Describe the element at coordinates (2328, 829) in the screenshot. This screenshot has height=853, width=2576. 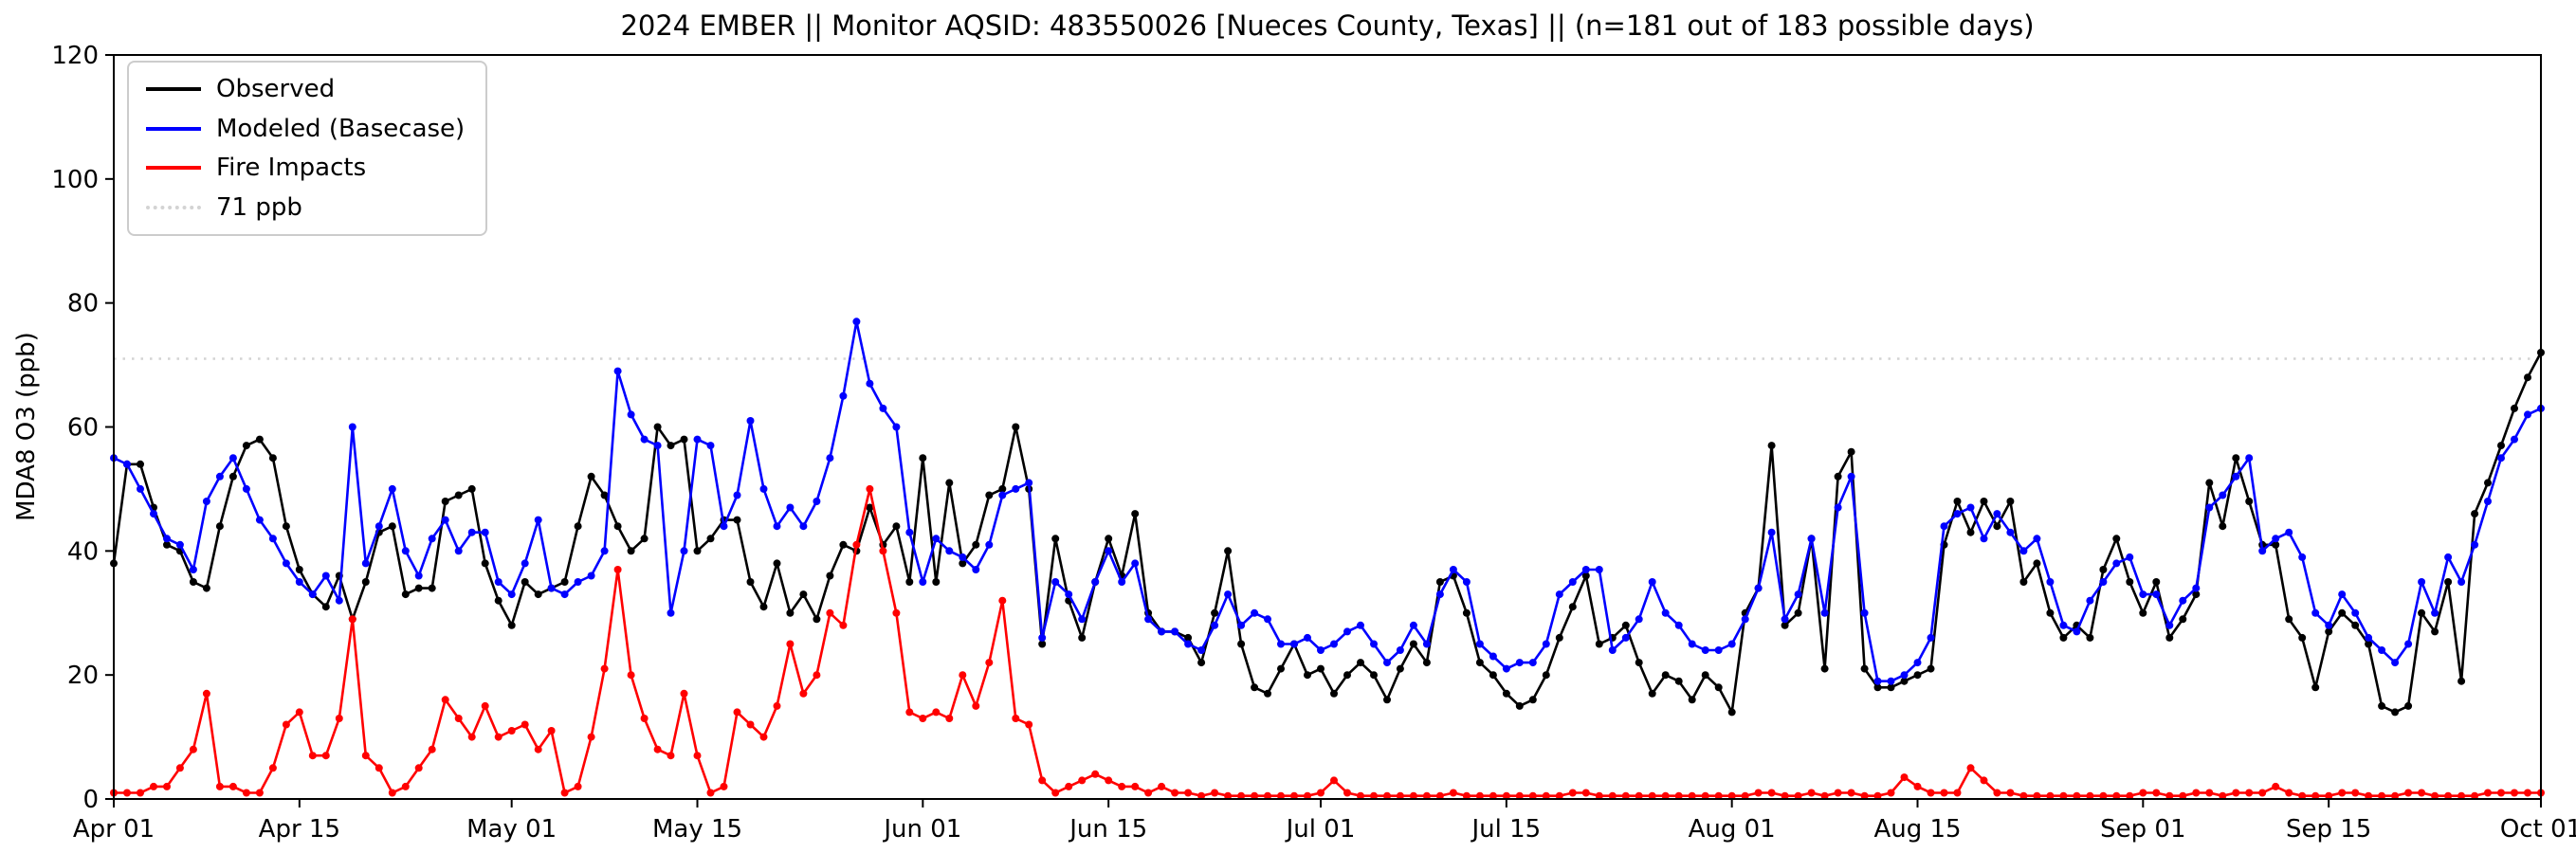
I see `x-tick-label: Sep 15` at that location.